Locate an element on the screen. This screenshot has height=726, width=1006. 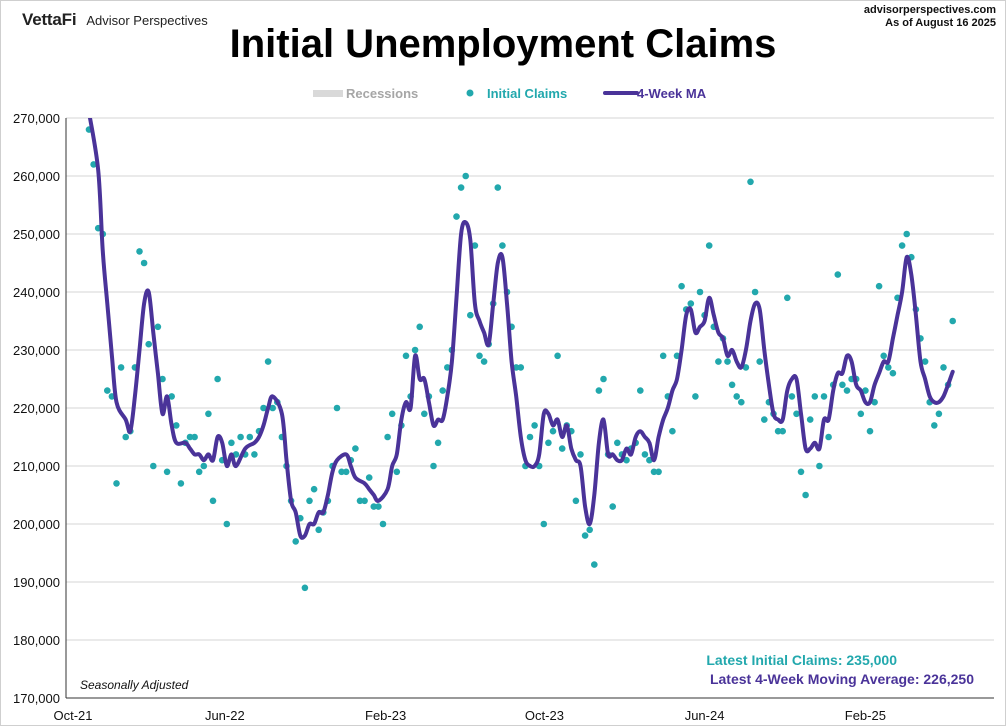
x-axis: Oct-21 Jun-22 Feb-23 Oct-23 Jun-24 Feb-25 is located at coordinates (469, 715).